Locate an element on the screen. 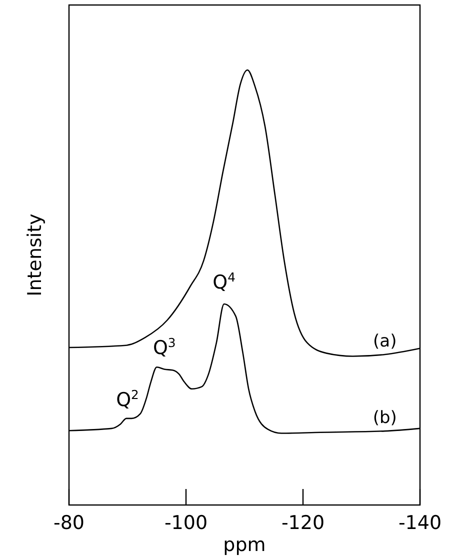  y-axis-title: Intensity is located at coordinates (35, 255).